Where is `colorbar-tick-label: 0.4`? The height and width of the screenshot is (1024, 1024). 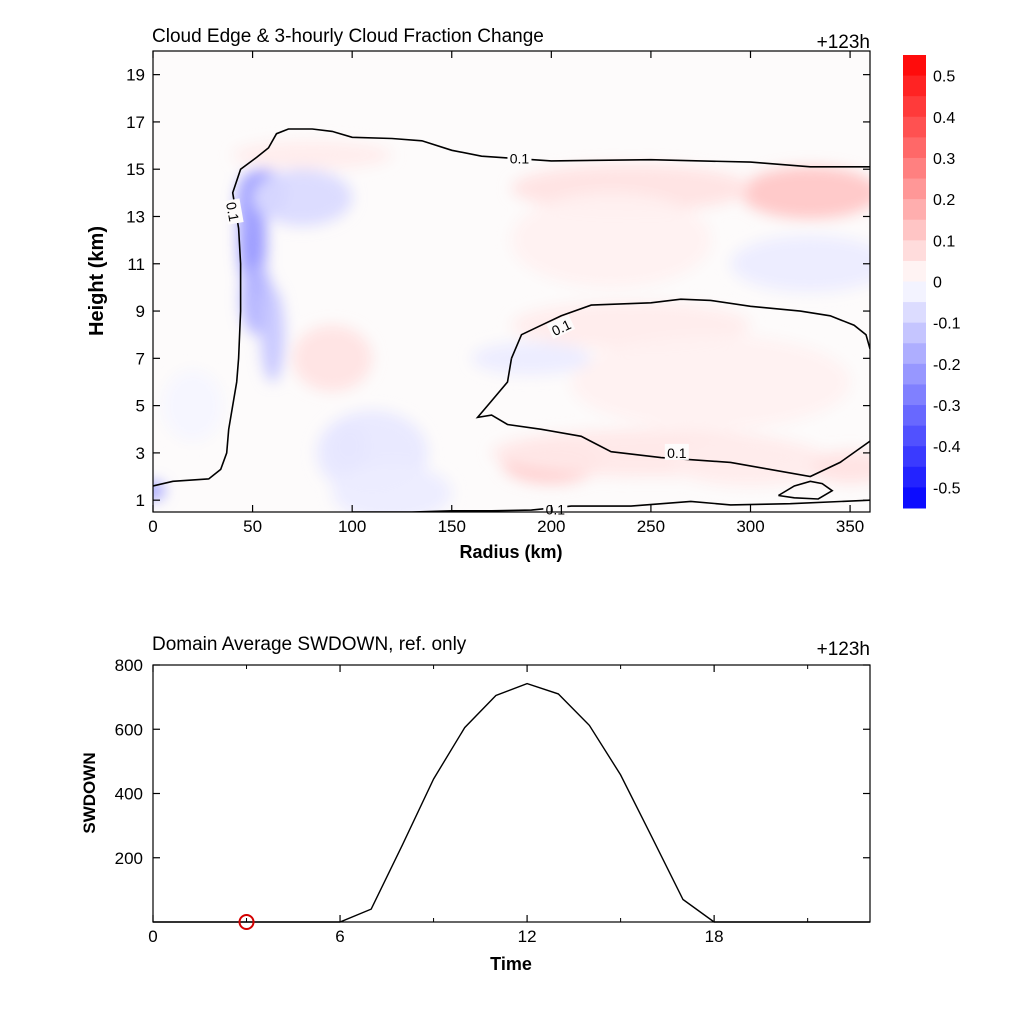
colorbar-tick-label: 0.4 is located at coordinates (944, 118).